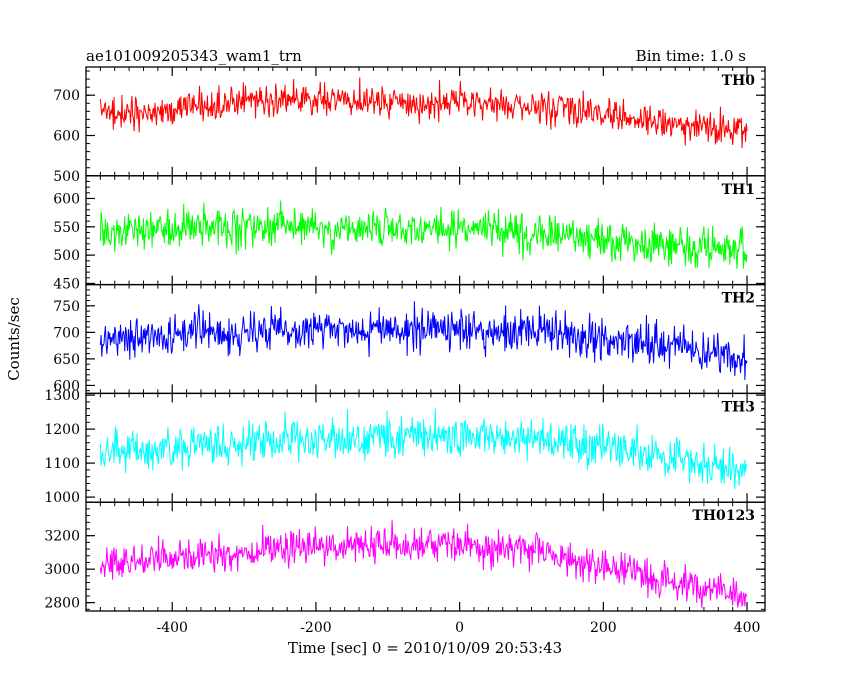 Image resolution: width=850 pixels, height=680 pixels. I want to click on panel-frame, so click(425, 556).